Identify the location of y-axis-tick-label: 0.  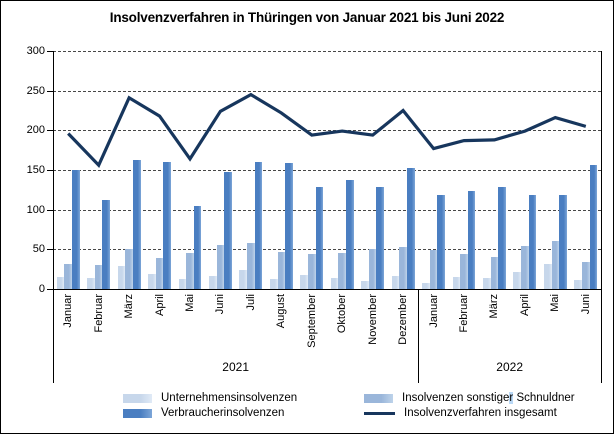
(41, 289).